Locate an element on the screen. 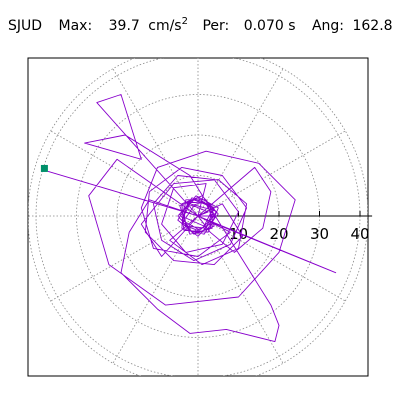 The image size is (400, 400). per-value: 0.070 s is located at coordinates (269, 26).